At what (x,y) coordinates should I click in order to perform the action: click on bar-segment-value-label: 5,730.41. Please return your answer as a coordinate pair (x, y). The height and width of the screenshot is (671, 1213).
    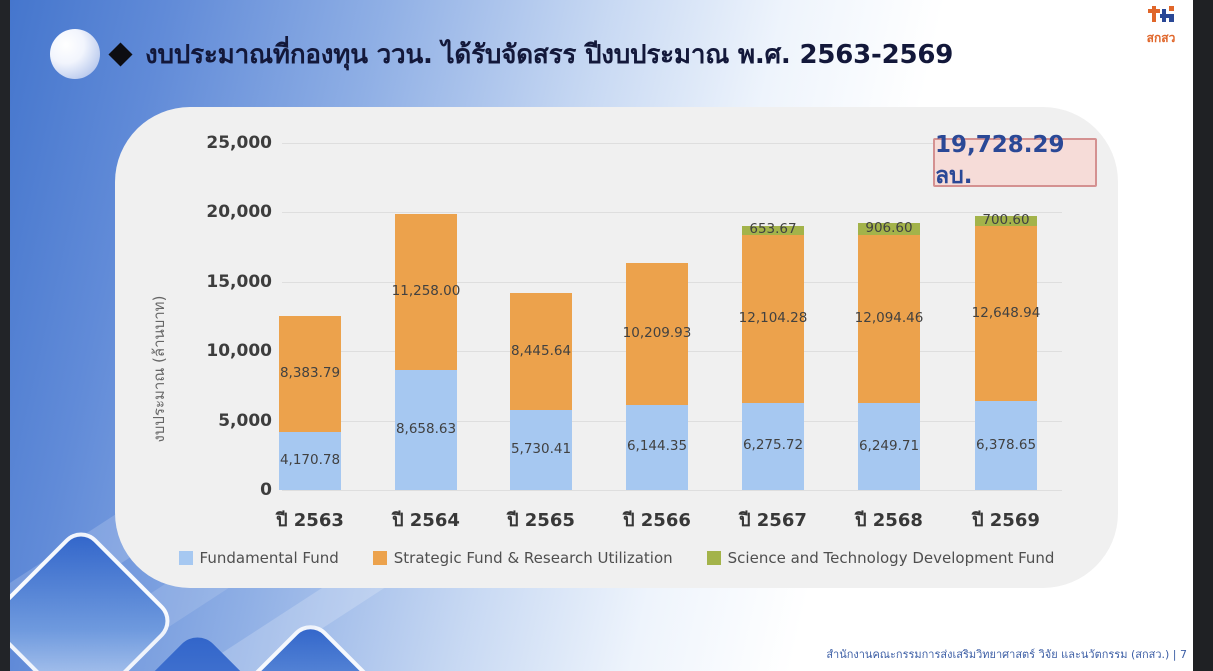
    Looking at the image, I should click on (541, 449).